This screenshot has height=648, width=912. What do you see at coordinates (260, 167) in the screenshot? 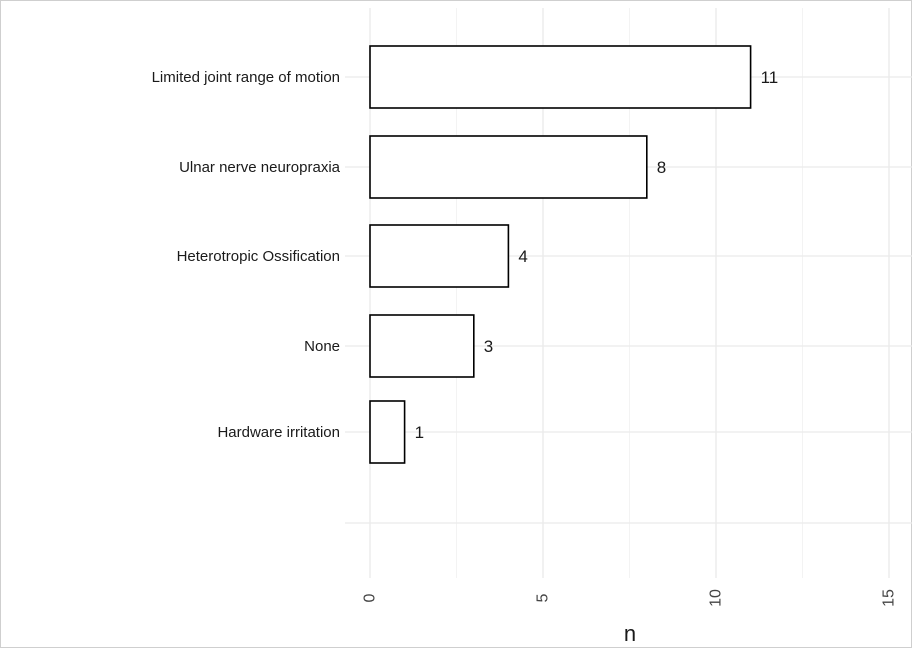
I see `category-label: Ulnar nerve neuropraxia` at bounding box center [260, 167].